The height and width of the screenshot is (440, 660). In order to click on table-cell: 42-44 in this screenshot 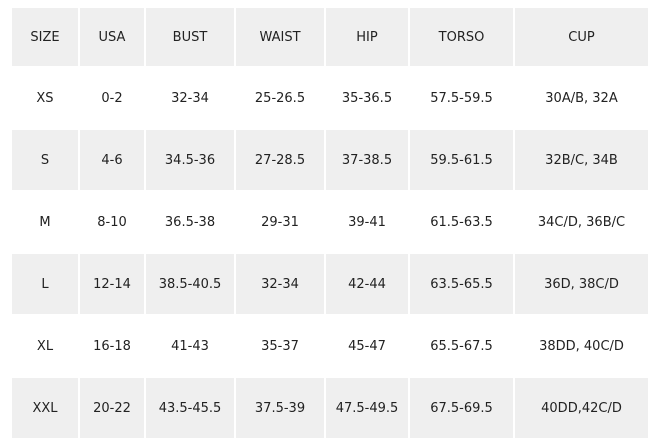, I will do `click(367, 284)`.